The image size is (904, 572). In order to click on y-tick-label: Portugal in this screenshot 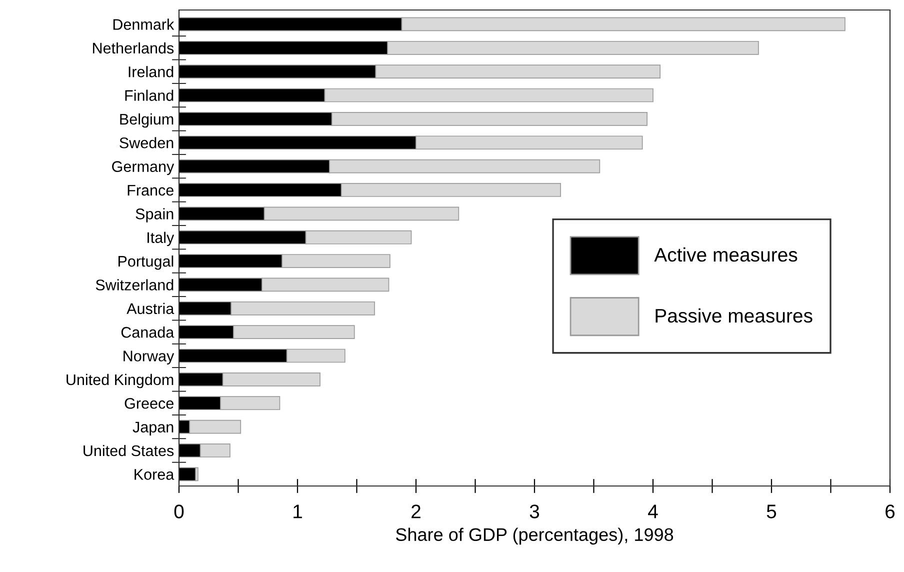, I will do `click(146, 262)`.